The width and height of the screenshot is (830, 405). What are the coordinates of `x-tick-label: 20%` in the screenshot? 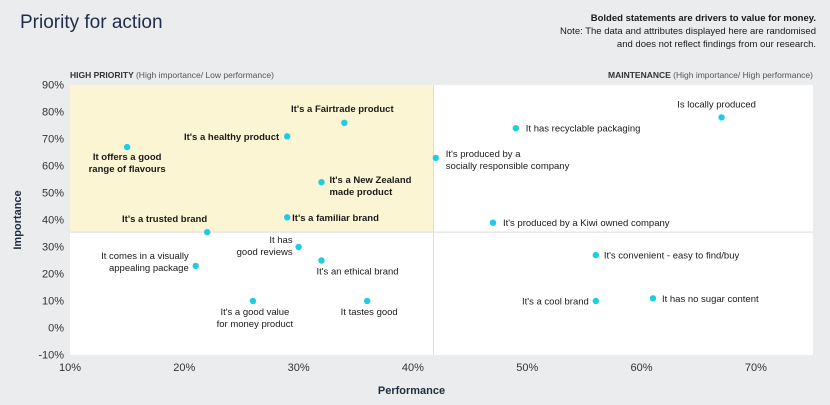 It's located at (184, 368).